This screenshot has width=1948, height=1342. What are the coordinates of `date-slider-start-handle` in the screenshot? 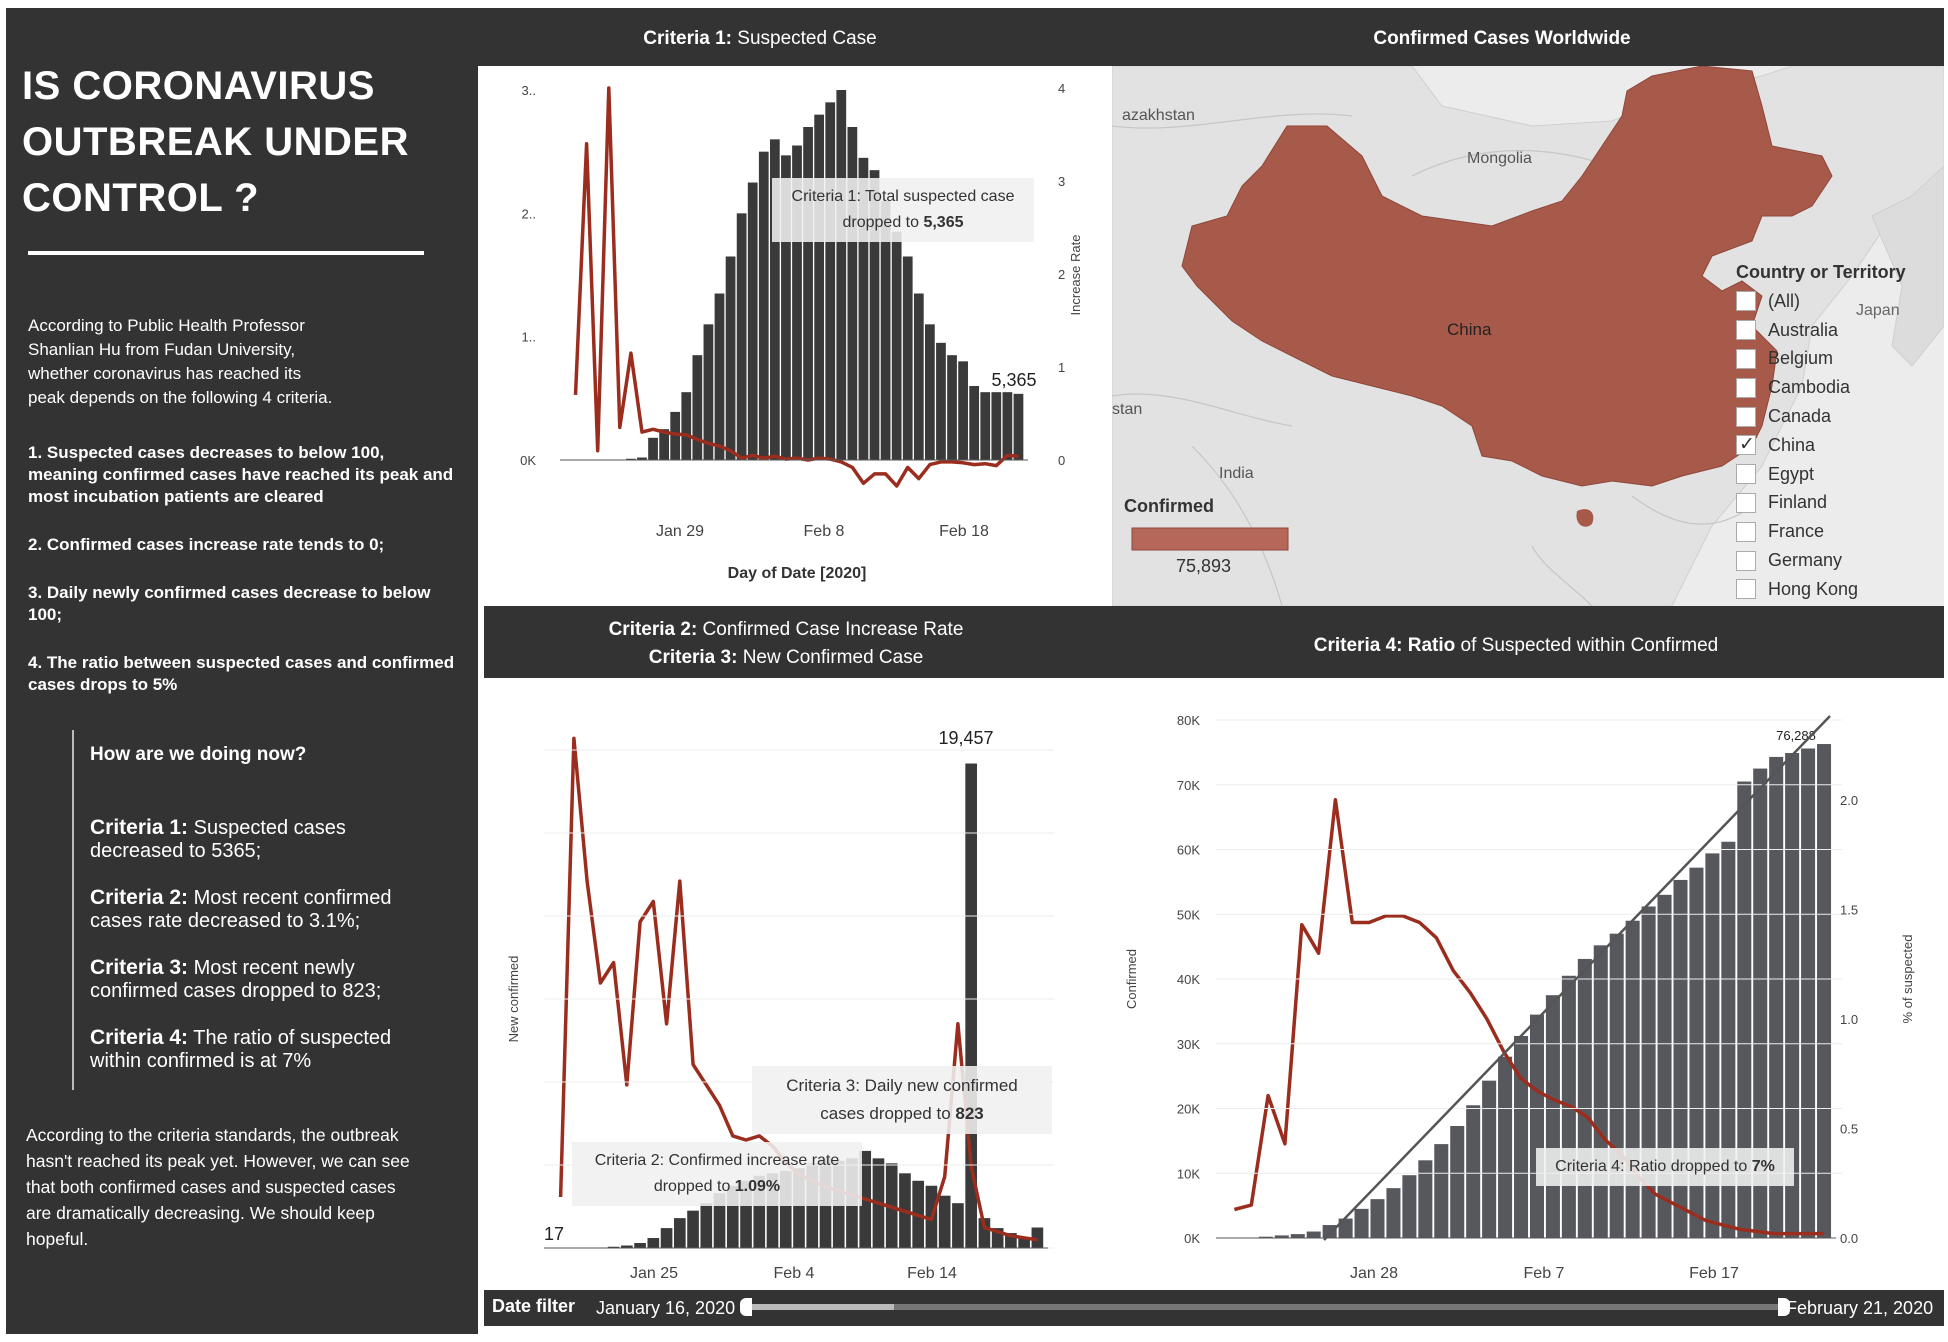 It's located at (746, 1307).